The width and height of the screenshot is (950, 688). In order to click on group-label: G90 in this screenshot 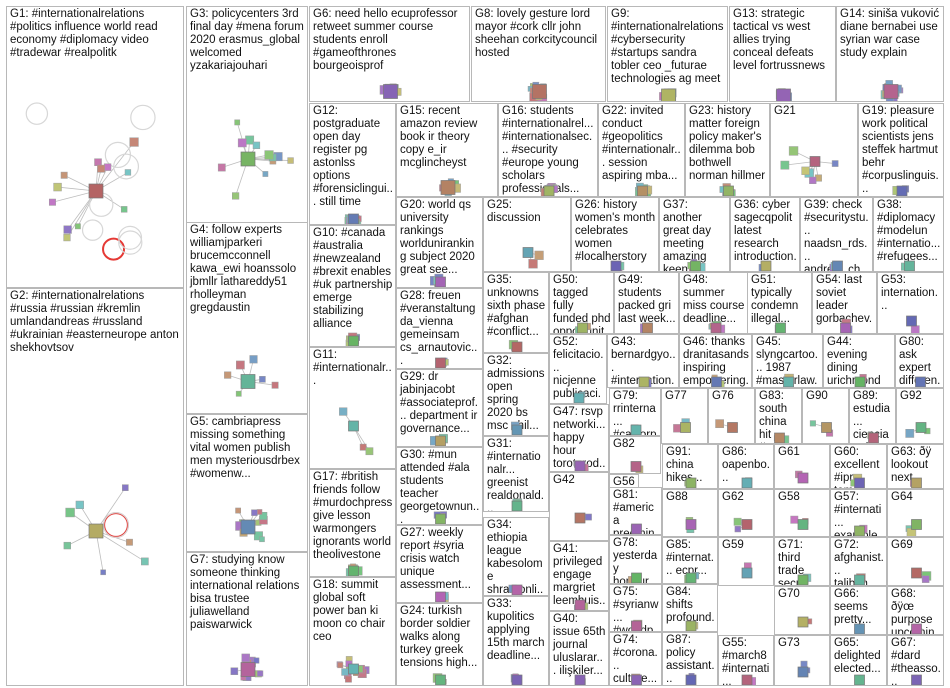, I will do `click(817, 396)`.